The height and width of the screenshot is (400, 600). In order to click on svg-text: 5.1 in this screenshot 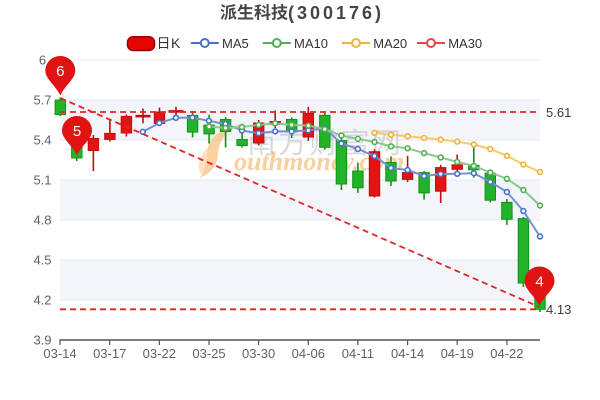, I will do `click(42, 180)`.